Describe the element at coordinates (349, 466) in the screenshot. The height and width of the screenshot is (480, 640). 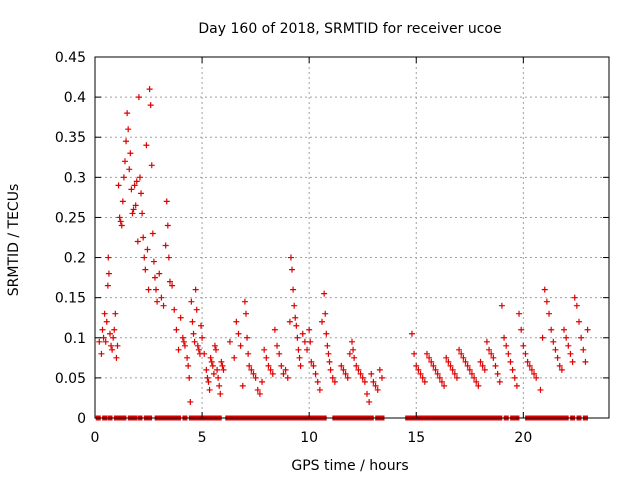
I see `x-axis-label: GPS time / hours` at that location.